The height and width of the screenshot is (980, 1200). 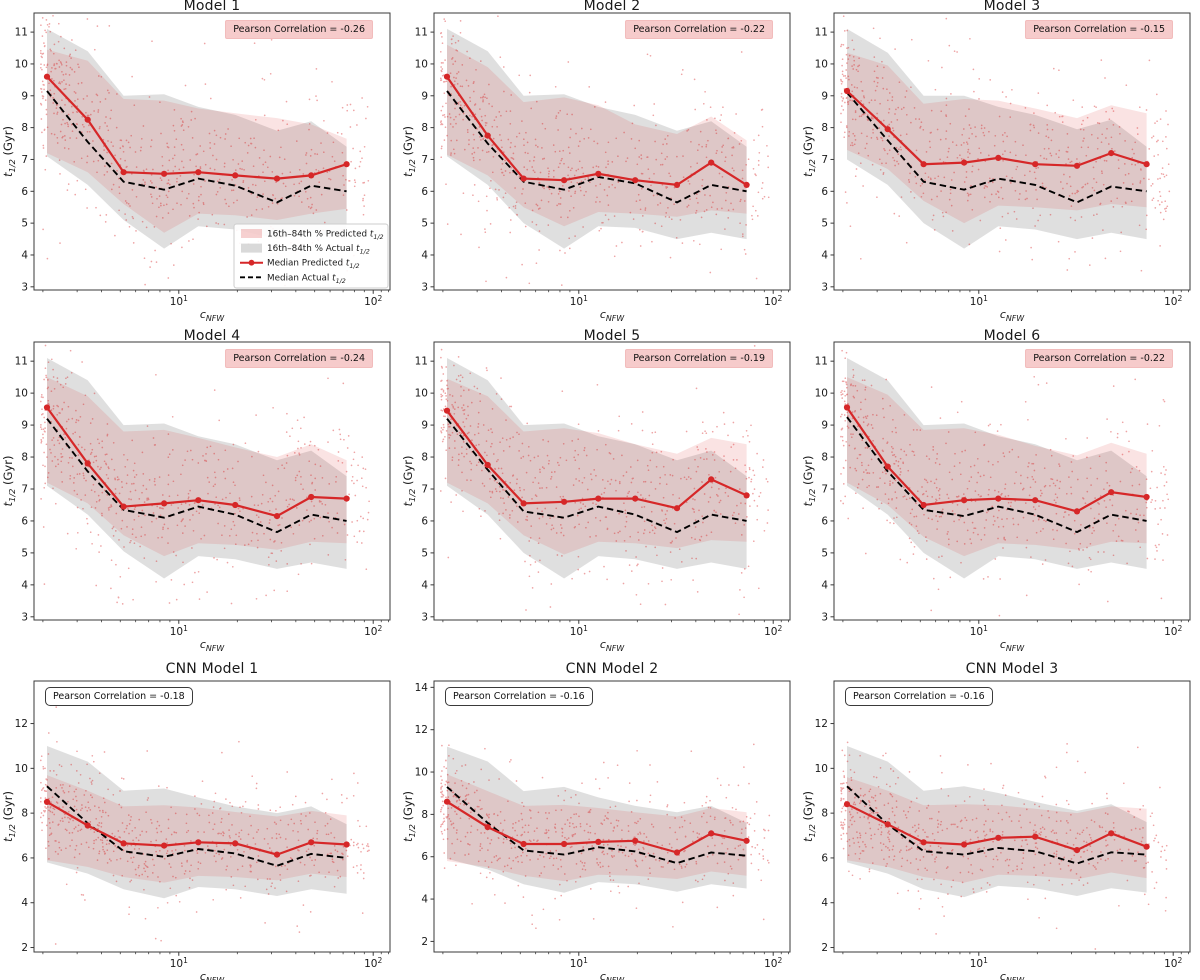 What do you see at coordinates (612, 669) in the screenshot?
I see `panel-title: CNN Model 2` at bounding box center [612, 669].